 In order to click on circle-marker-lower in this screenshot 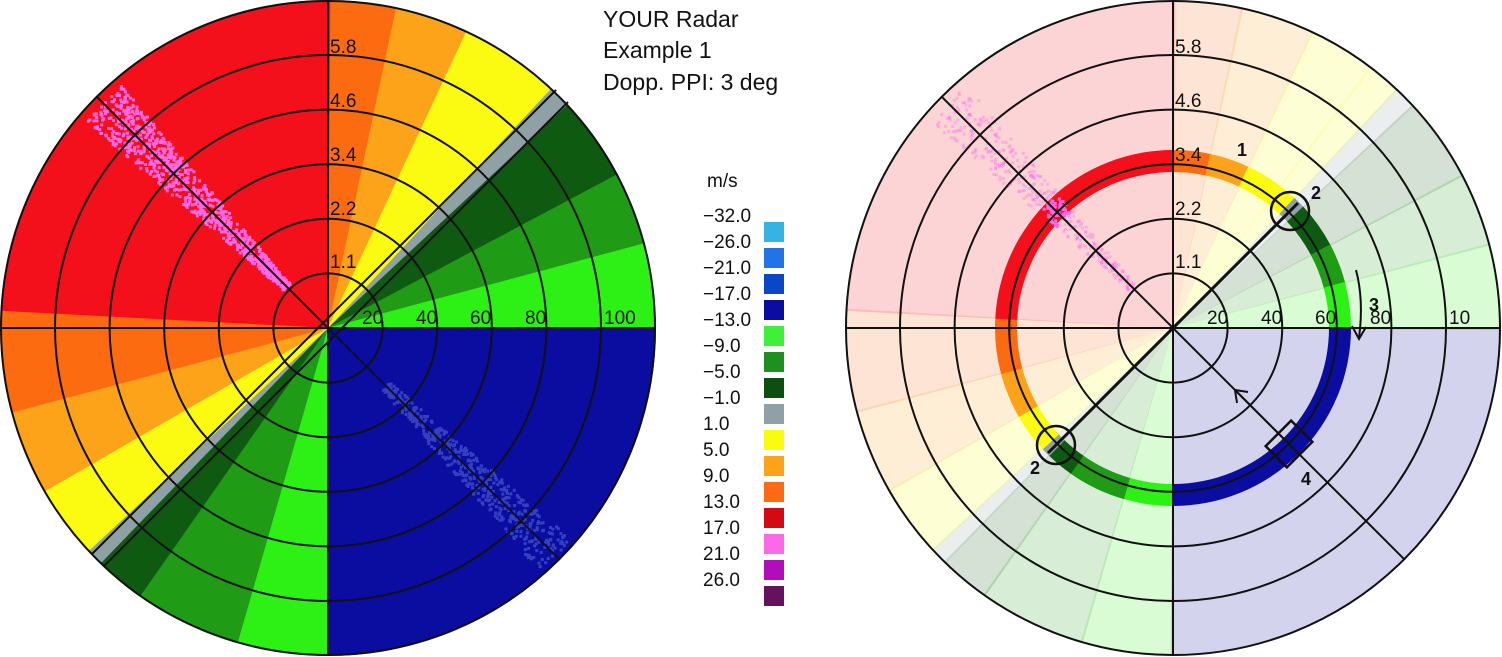, I will do `click(1056, 445)`.